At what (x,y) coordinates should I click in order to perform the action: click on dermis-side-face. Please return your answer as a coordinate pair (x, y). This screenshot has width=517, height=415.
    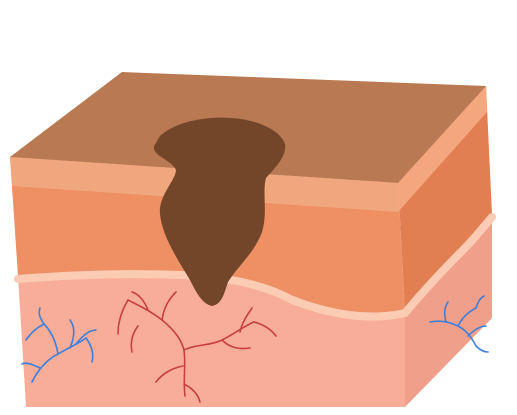
    Looking at the image, I should click on (448, 310).